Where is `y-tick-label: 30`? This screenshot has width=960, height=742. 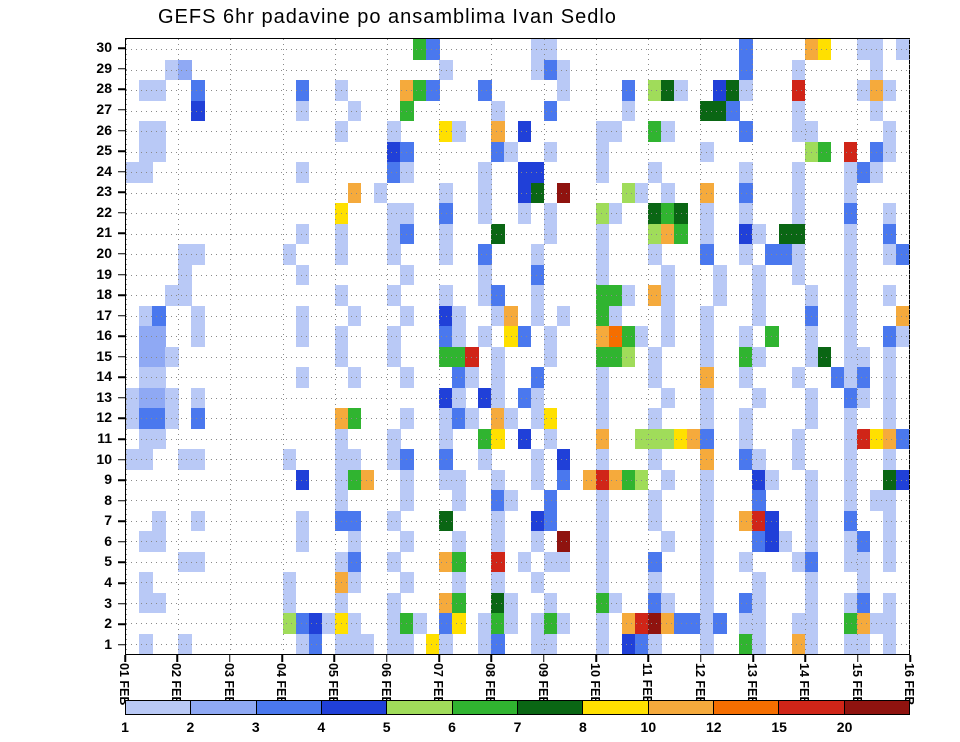 y-tick-label: 30 is located at coordinates (104, 47).